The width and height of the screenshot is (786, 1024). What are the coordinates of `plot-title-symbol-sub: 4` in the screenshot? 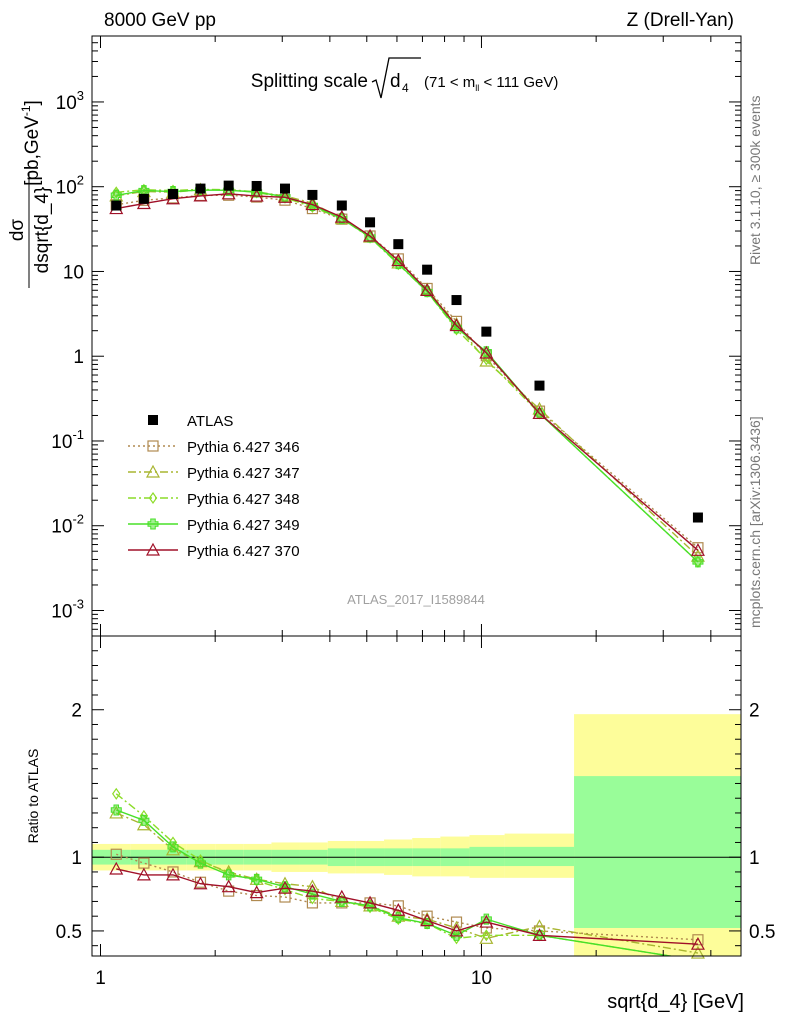 It's located at (405, 88).